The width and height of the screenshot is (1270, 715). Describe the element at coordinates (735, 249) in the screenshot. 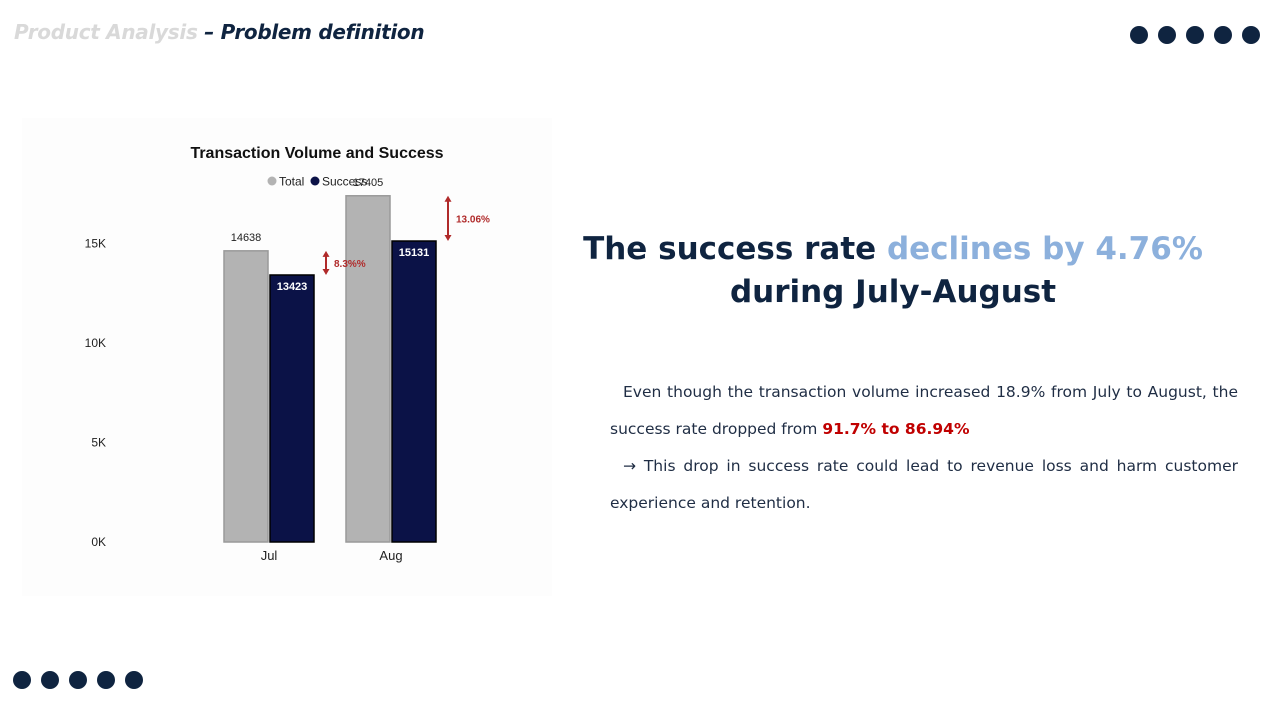

I see `headline-part1: The success rate` at that location.